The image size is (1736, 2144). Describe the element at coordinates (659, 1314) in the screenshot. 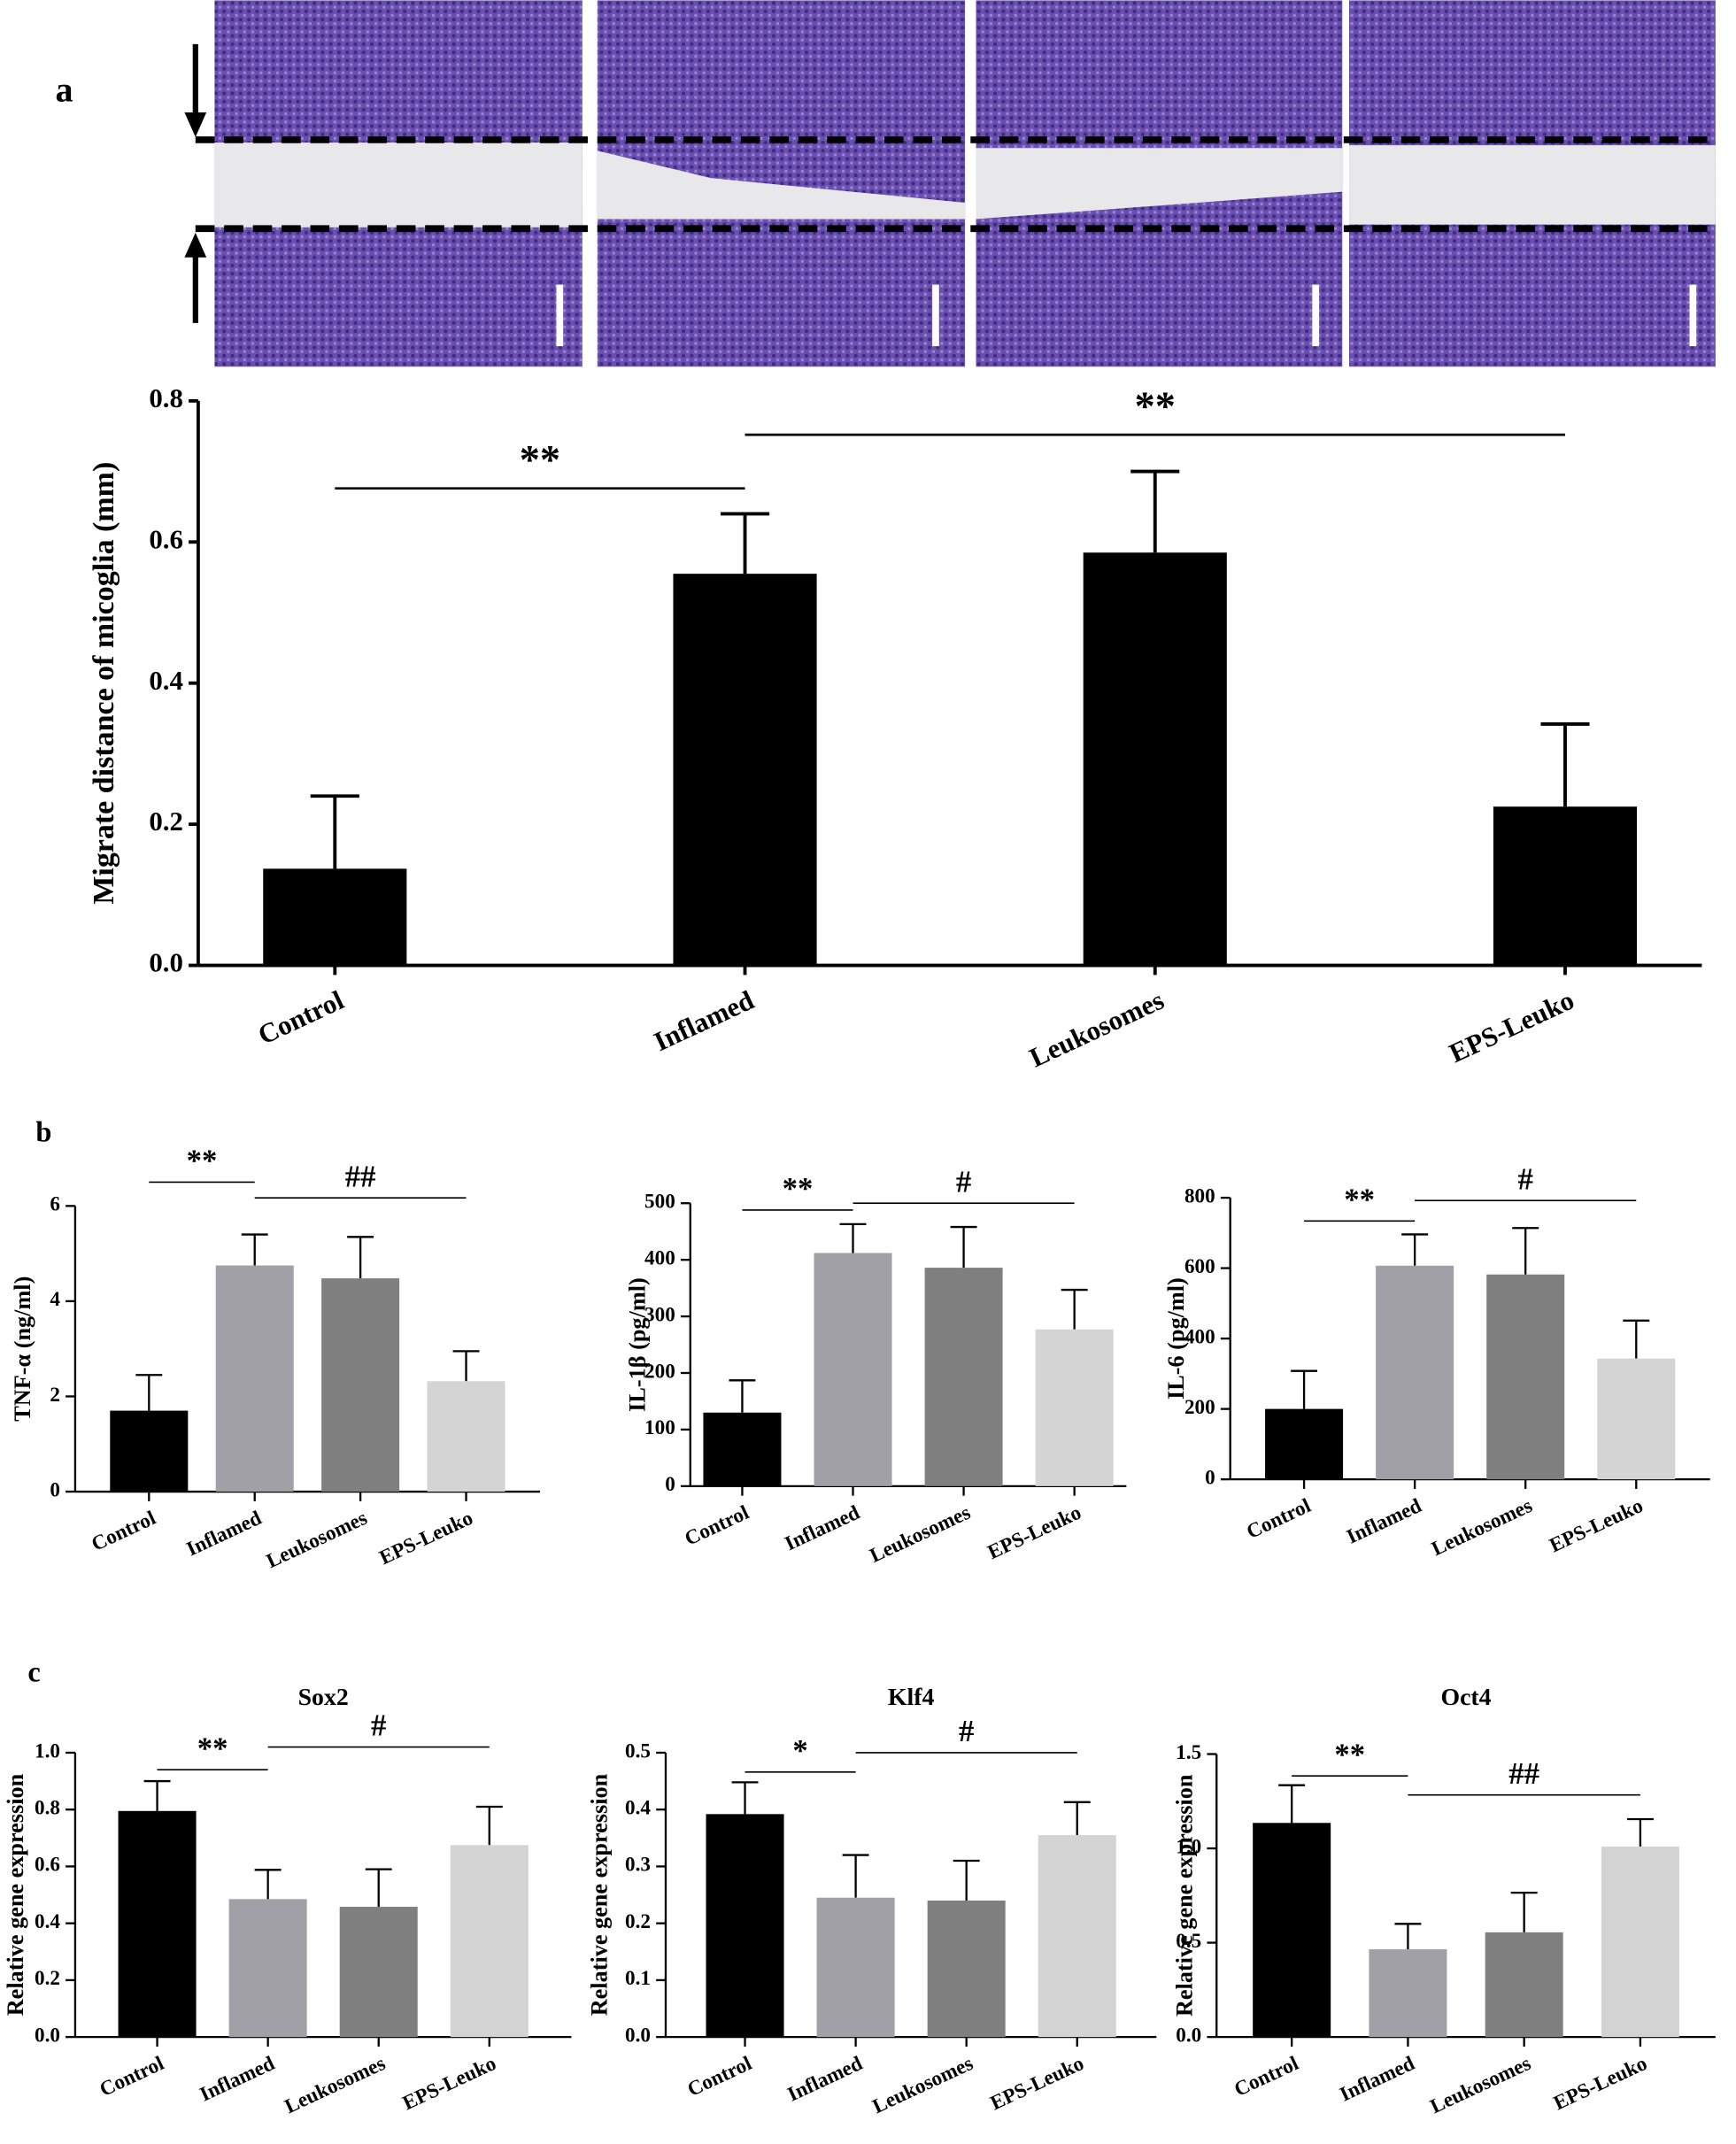

I see `y-tick-label: 300` at that location.